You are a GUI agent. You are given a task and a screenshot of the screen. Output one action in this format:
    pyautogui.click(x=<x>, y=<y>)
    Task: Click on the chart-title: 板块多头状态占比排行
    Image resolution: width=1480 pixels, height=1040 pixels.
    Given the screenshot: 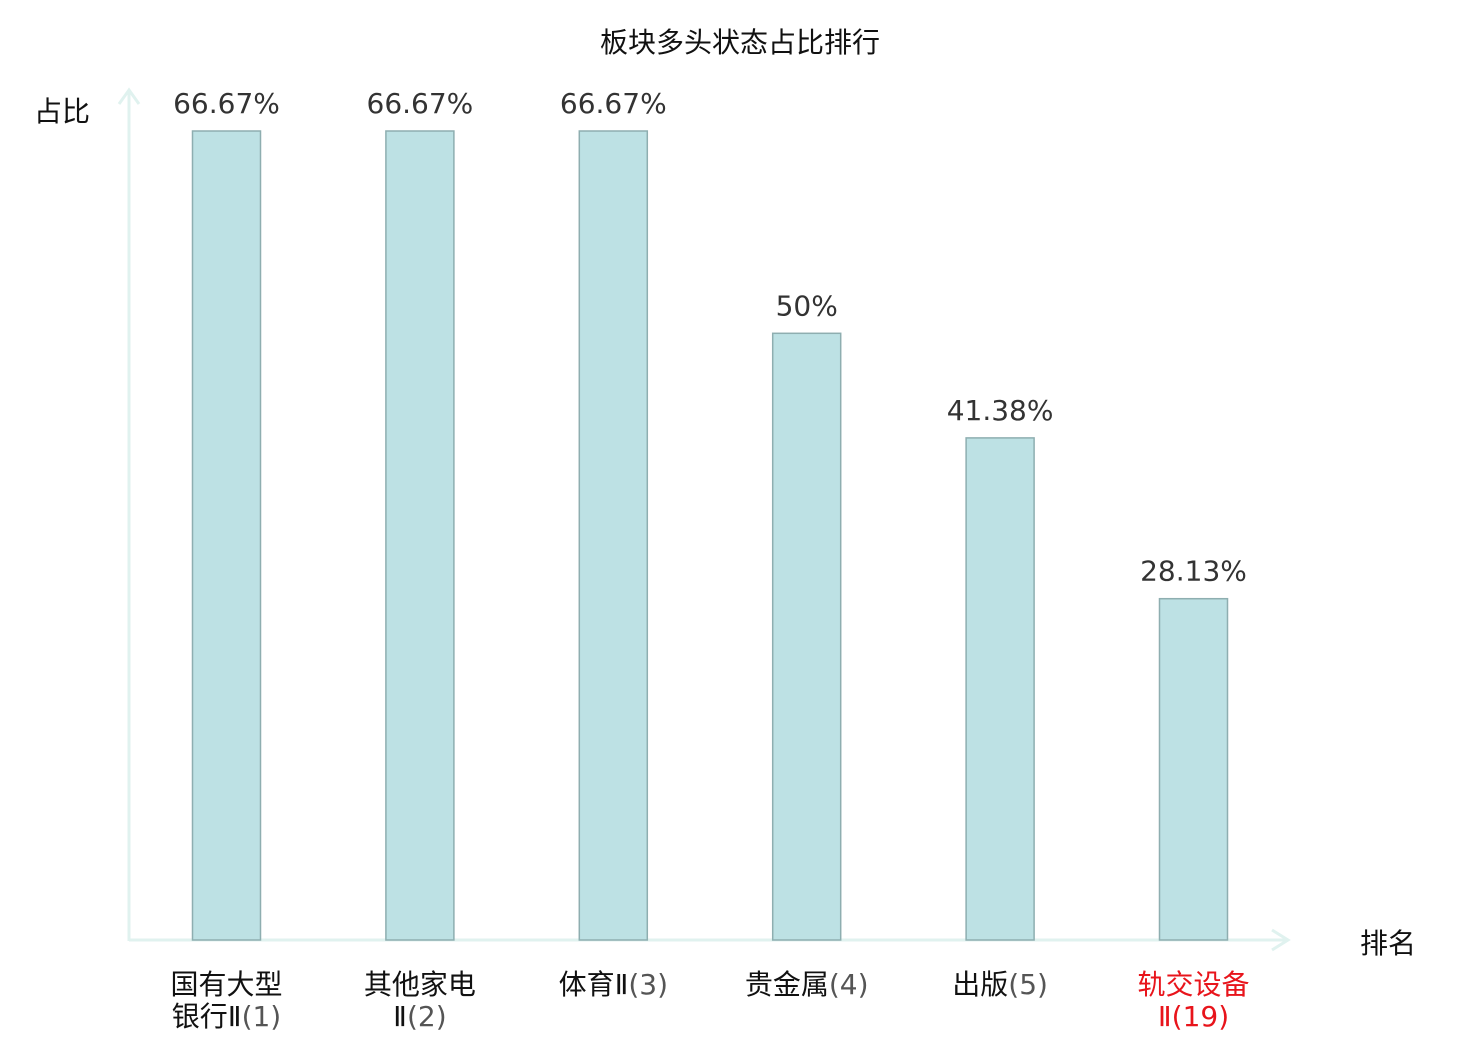 What is the action you would take?
    pyautogui.click(x=740, y=42)
    